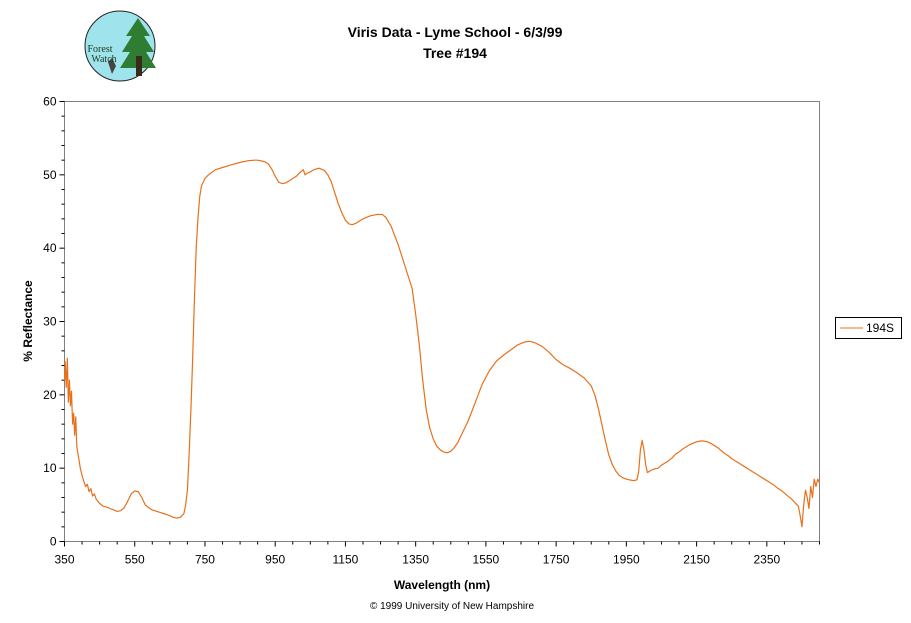 The height and width of the screenshot is (623, 911). Describe the element at coordinates (50, 322) in the screenshot. I see `y-tick-label: 30` at that location.